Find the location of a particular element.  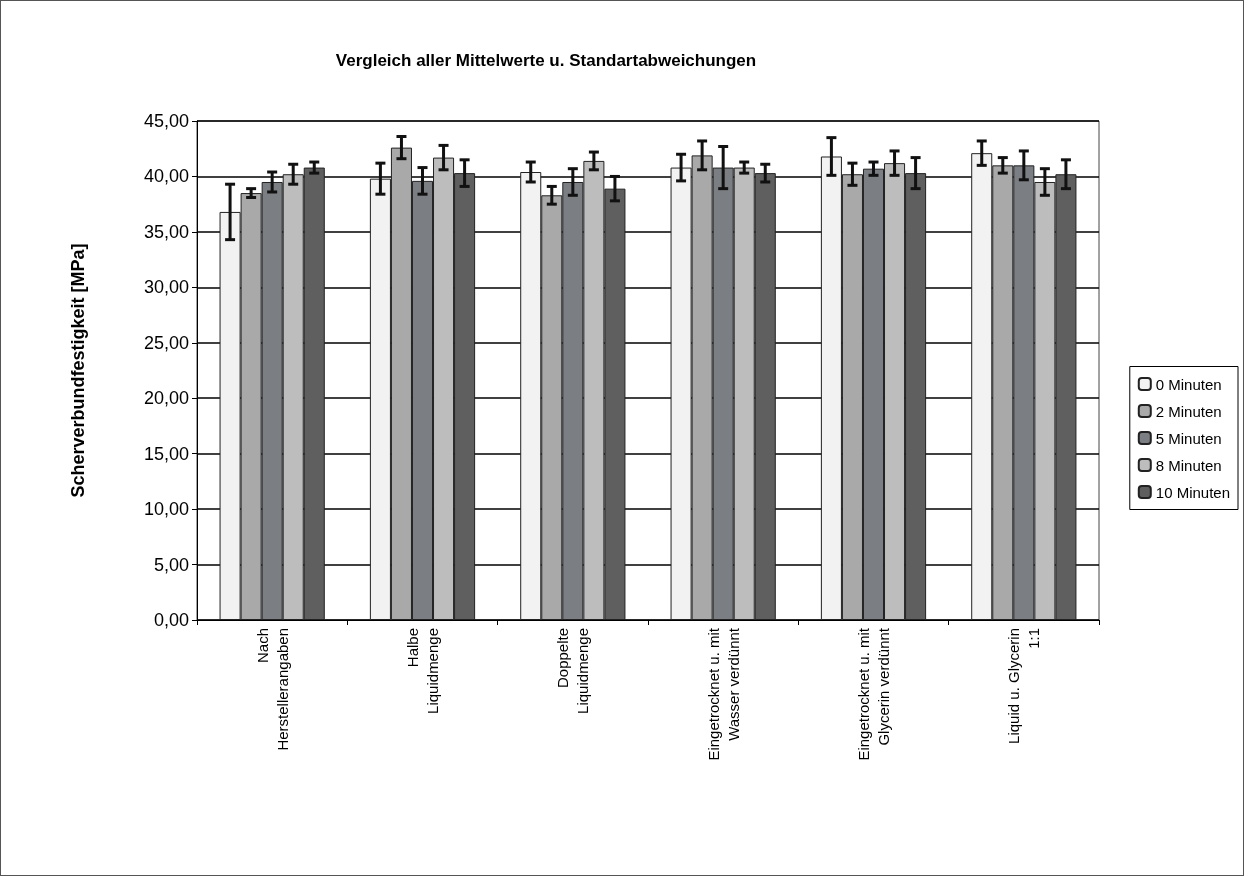

legend-label: 0 Minuten is located at coordinates (1188, 384).